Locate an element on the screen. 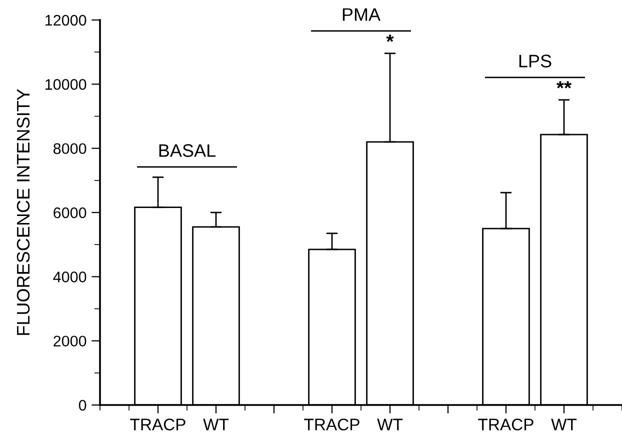  annotation: LPS is located at coordinates (535, 61).